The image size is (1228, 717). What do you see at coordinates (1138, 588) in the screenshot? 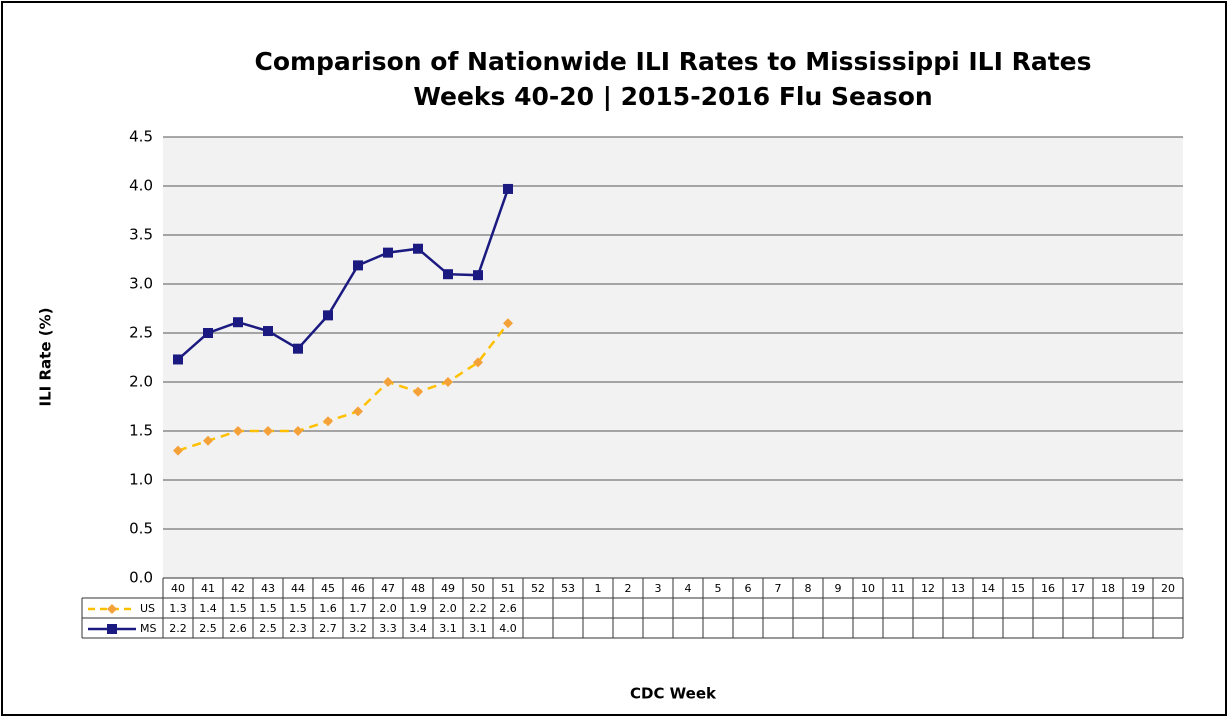
I see `x-tick-label: 19` at bounding box center [1138, 588].